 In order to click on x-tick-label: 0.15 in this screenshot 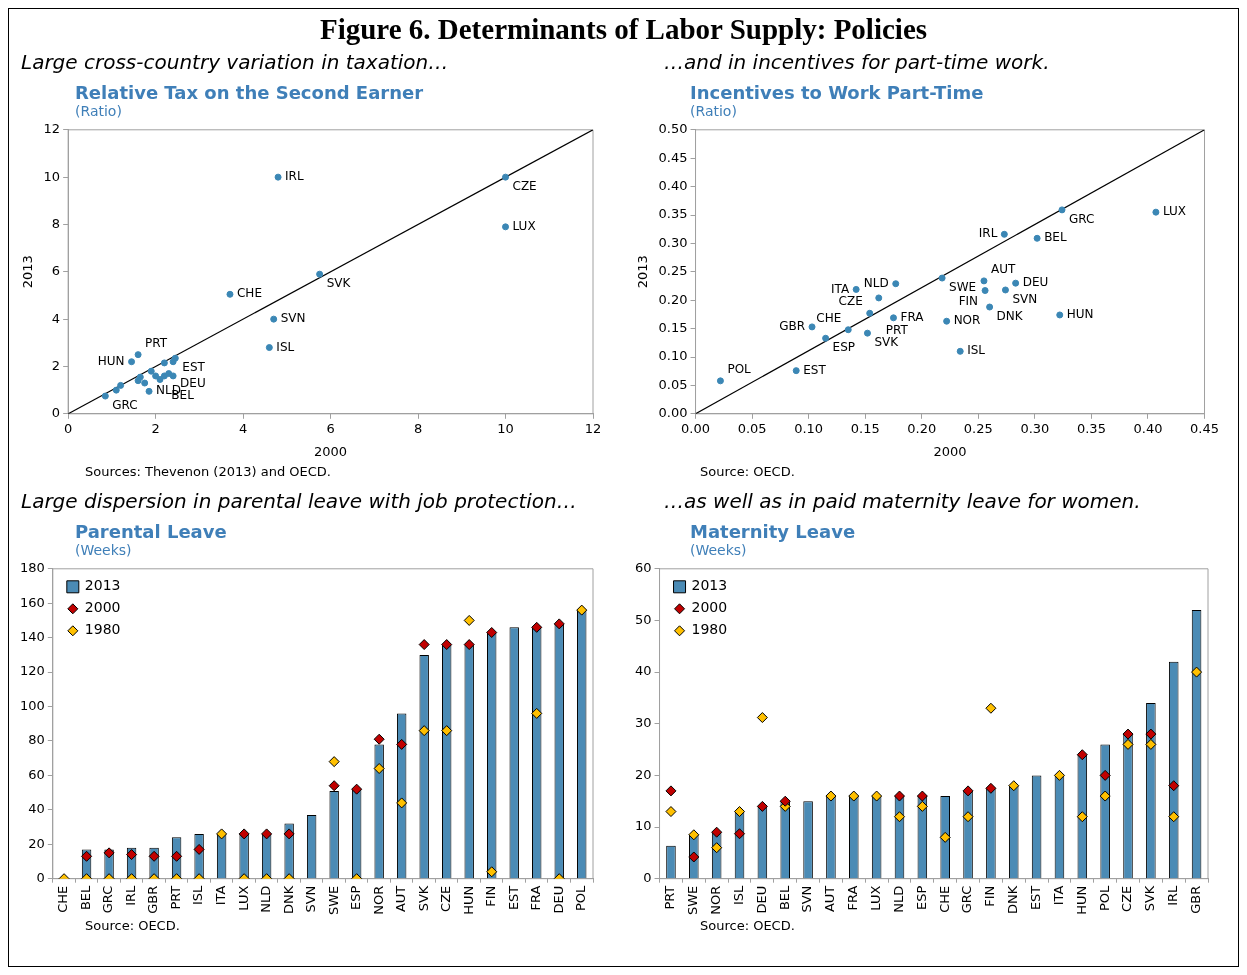, I will do `click(865, 428)`.